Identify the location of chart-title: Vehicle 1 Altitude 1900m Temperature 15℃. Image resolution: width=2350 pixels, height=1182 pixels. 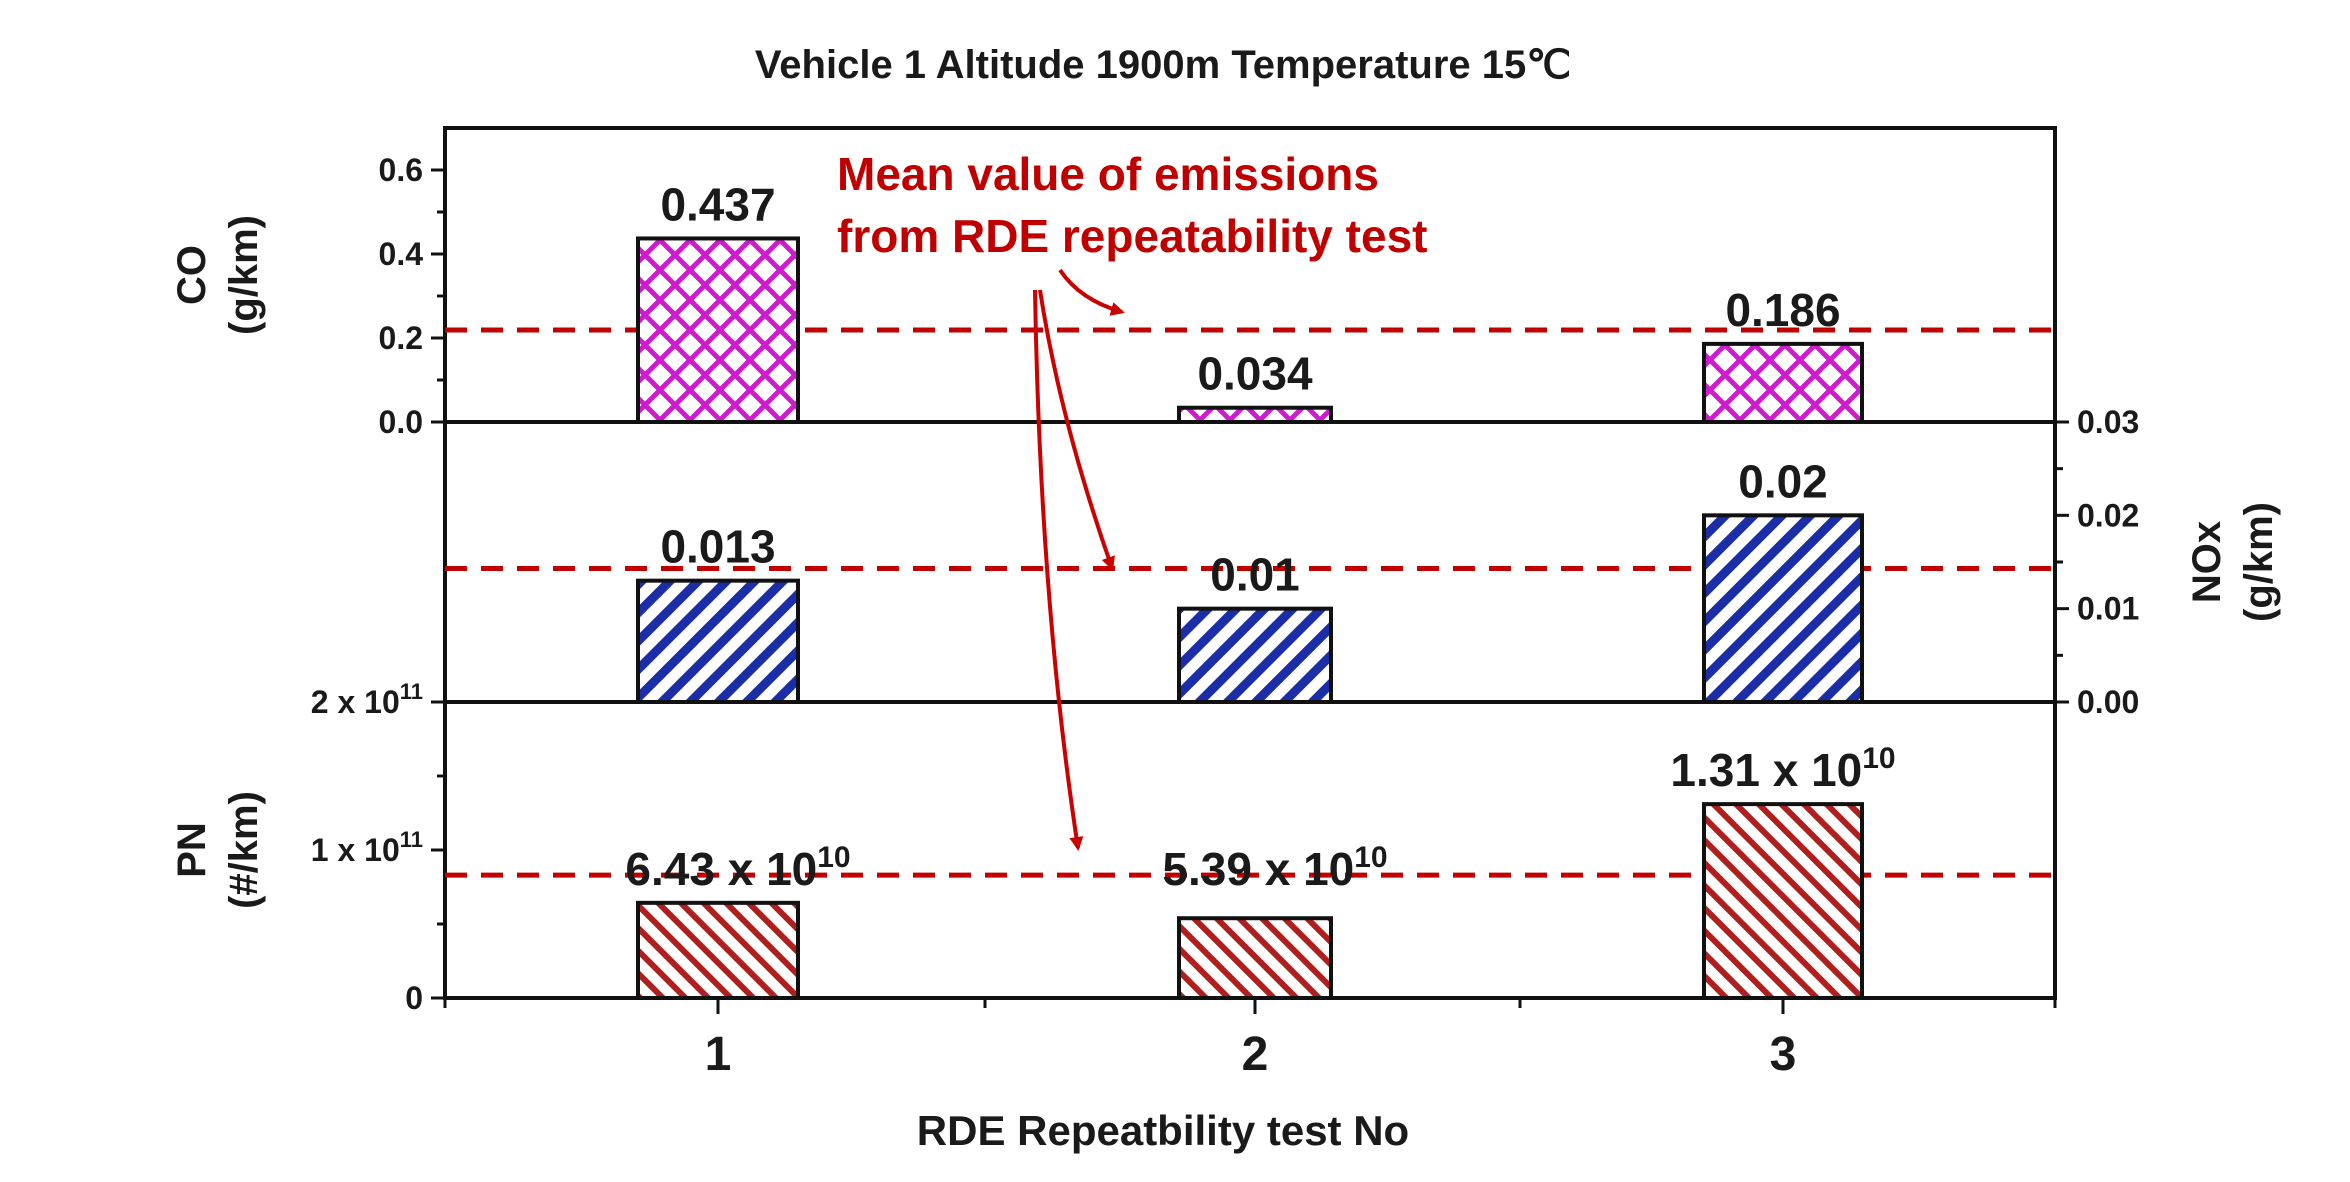
(1163, 65).